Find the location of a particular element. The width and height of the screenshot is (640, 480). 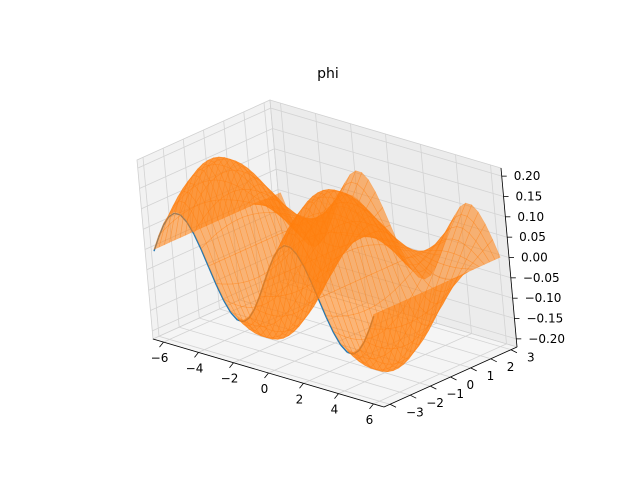

x-tick-label: −4 is located at coordinates (195, 368).